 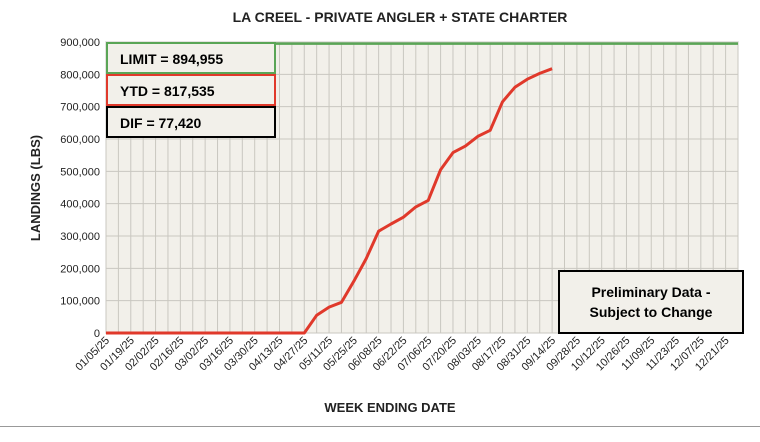 What do you see at coordinates (80, 140) in the screenshot?
I see `y-tick-label: 600,000` at bounding box center [80, 140].